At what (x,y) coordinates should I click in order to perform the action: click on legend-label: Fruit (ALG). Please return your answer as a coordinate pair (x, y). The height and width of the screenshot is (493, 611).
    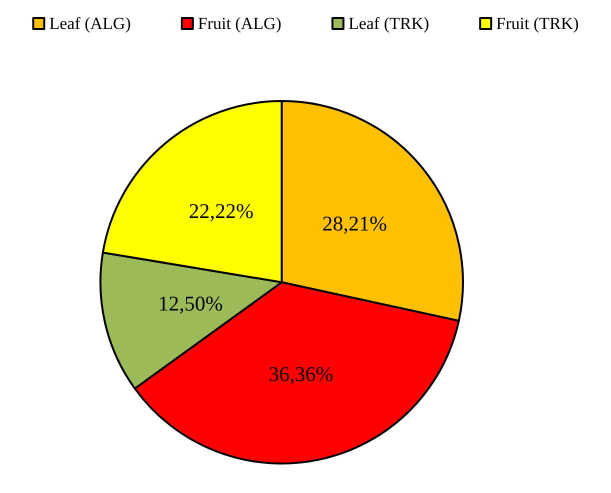
    Looking at the image, I should click on (240, 23).